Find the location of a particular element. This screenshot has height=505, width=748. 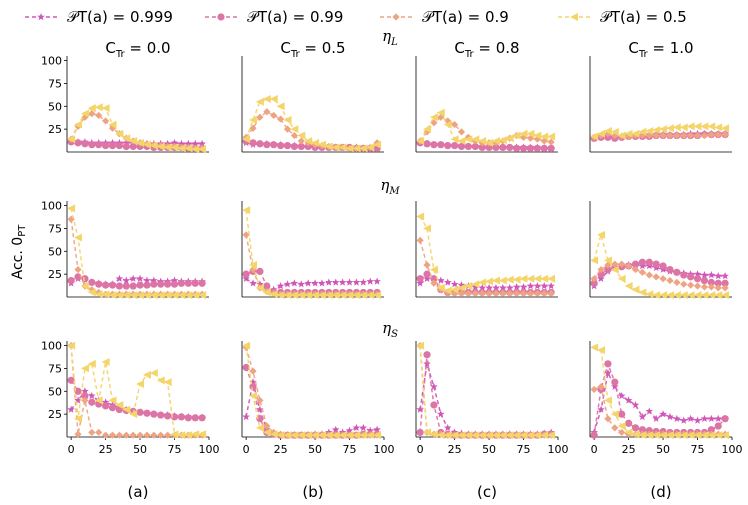

panel-label: (a) is located at coordinates (138, 492).